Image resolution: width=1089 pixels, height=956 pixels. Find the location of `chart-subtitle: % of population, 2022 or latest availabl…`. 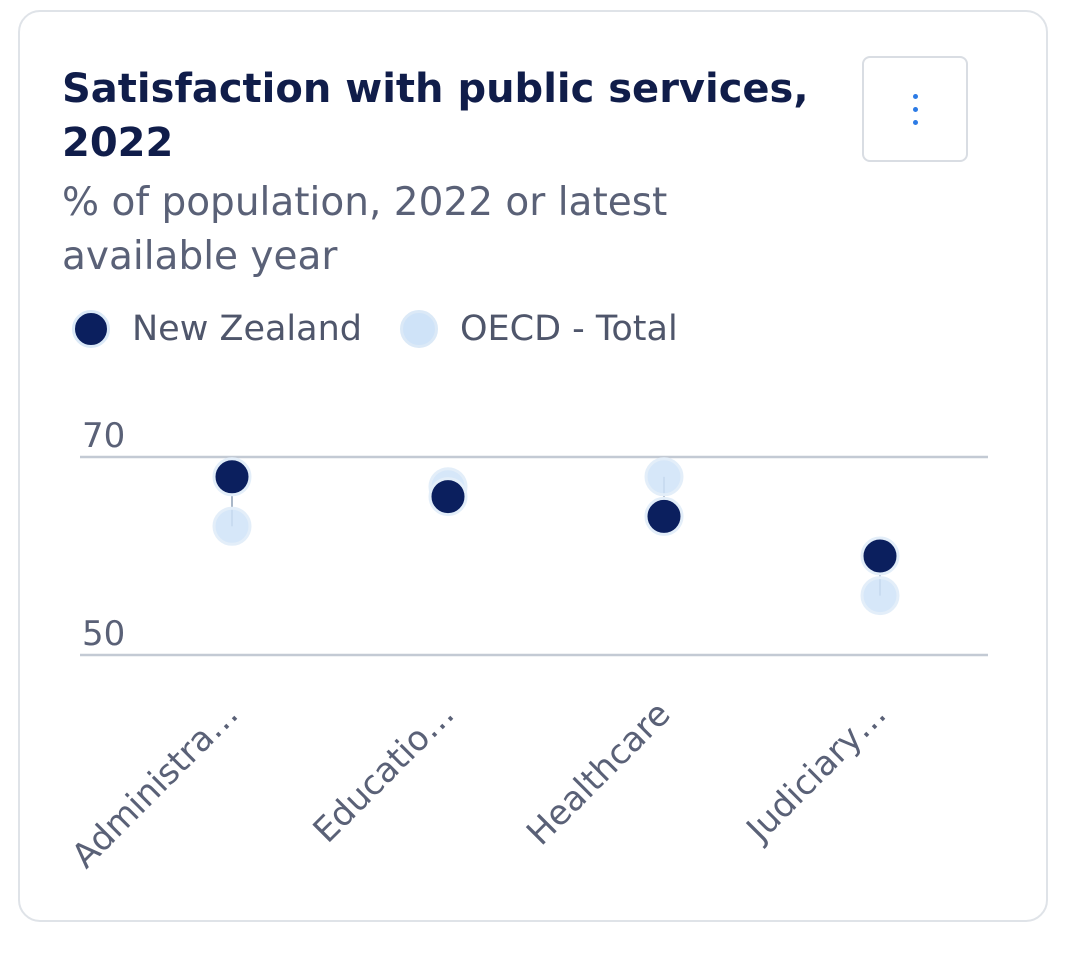

chart-subtitle: % of population, 2022 or latest availabl… is located at coordinates (365, 229).